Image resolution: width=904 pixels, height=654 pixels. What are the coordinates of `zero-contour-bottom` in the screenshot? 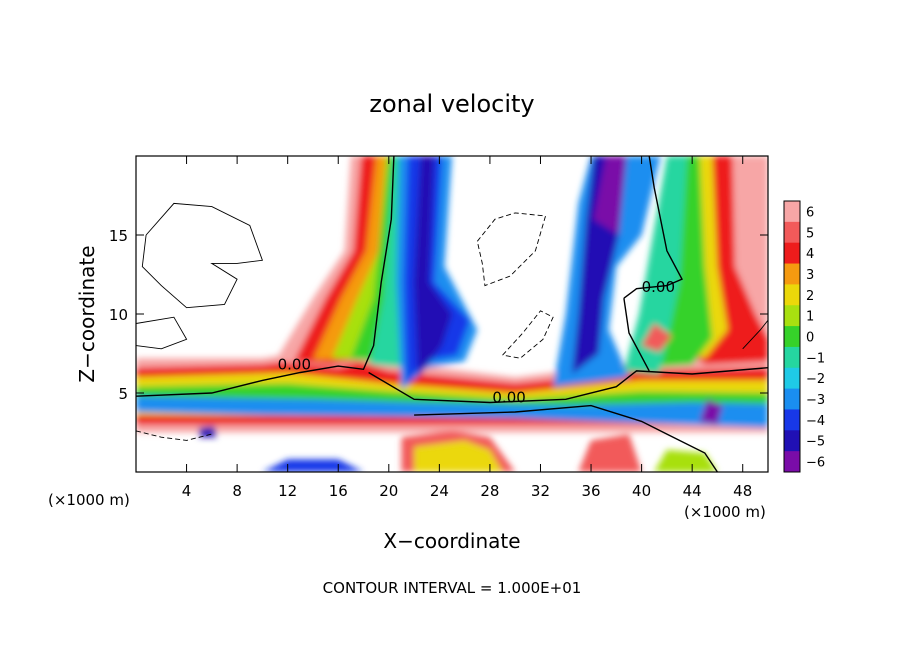 It's located at (566, 438).